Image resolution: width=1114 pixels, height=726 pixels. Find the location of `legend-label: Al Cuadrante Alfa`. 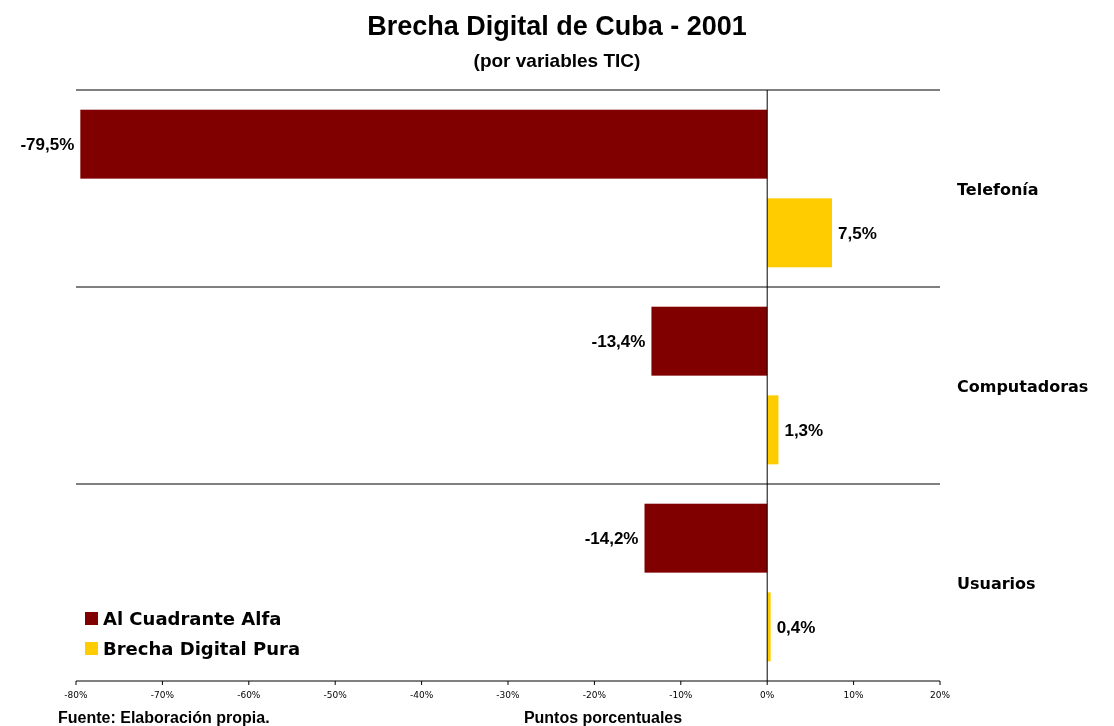

legend-label: Al Cuadrante Alfa is located at coordinates (192, 618).